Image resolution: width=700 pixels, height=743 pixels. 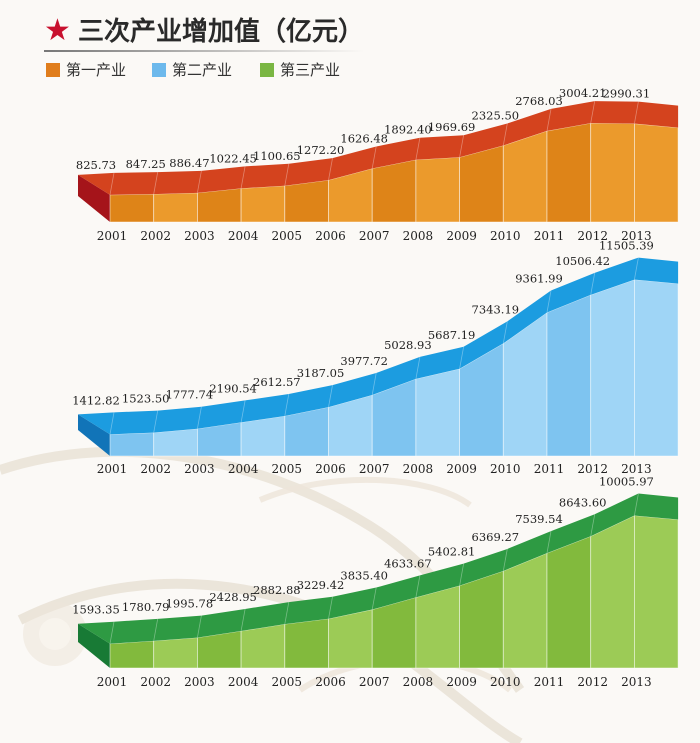 I want to click on data-label: 11505.39, so click(x=626, y=246).